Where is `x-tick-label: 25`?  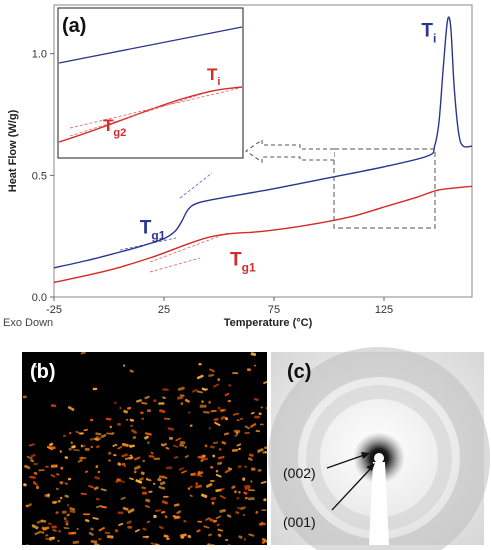
x-tick-label: 25 is located at coordinates (164, 310).